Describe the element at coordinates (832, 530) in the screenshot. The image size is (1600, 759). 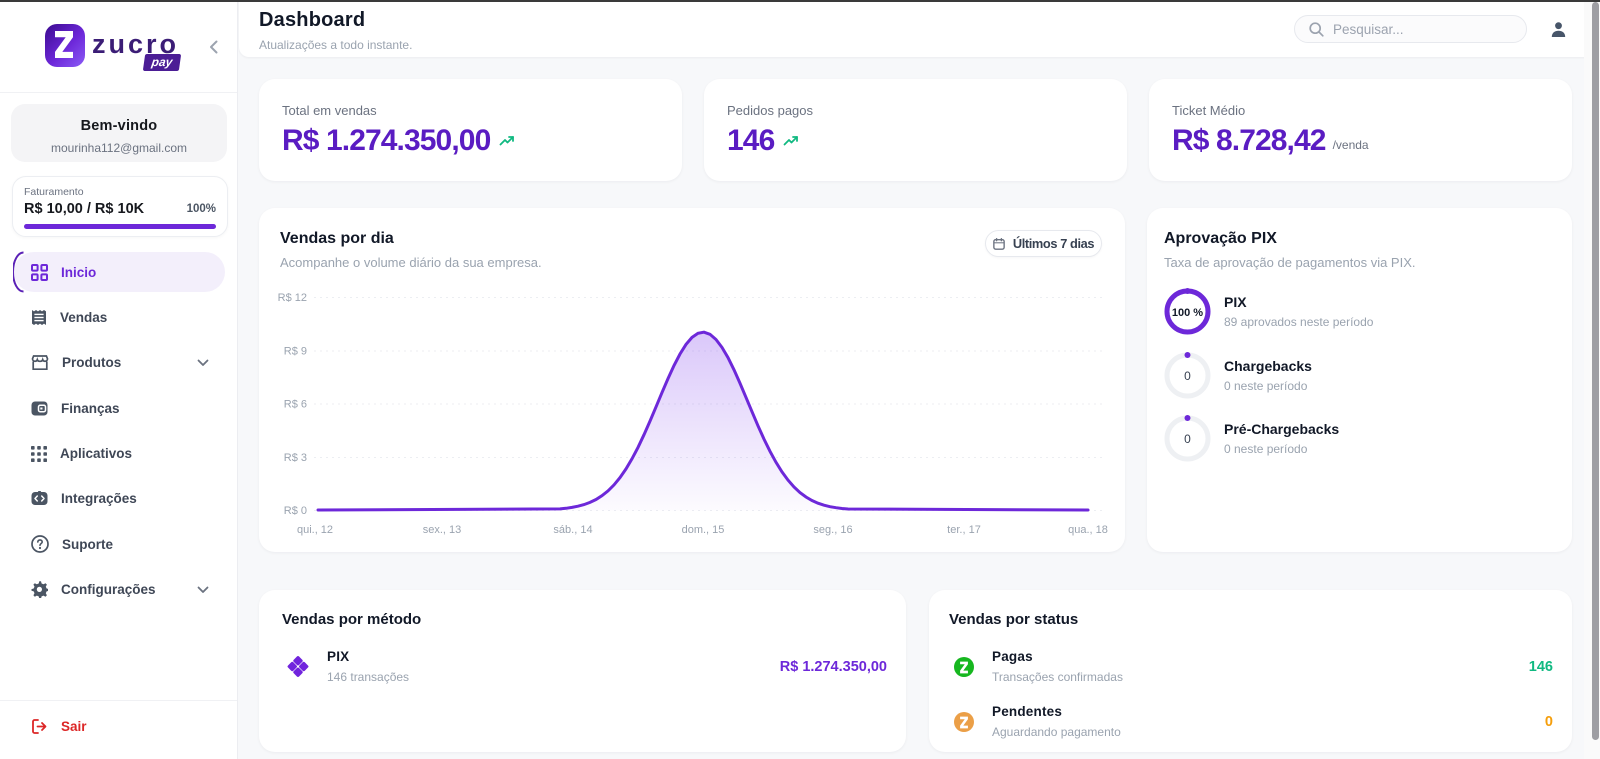
I see `svg-text: seg., 16` at that location.